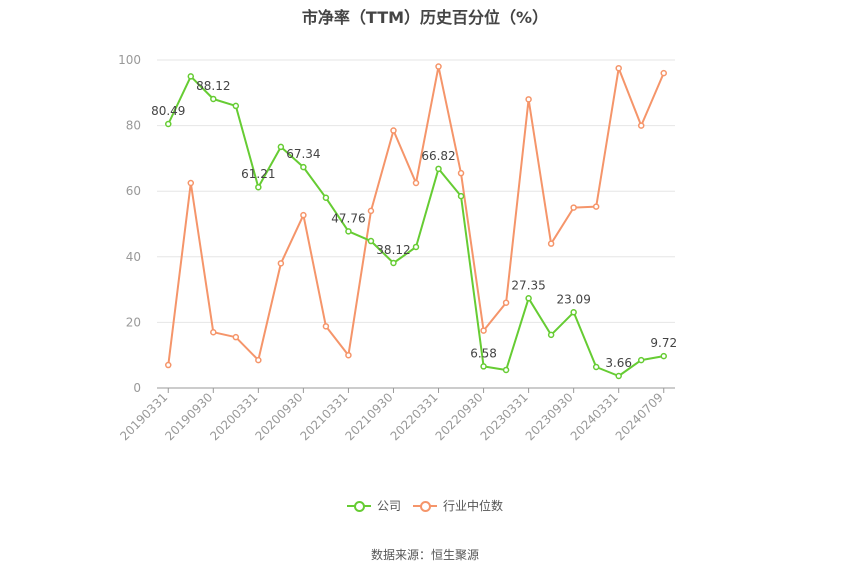 Image resolution: width=850 pixels, height=575 pixels. I want to click on y-tick-label: 60, so click(133, 191).